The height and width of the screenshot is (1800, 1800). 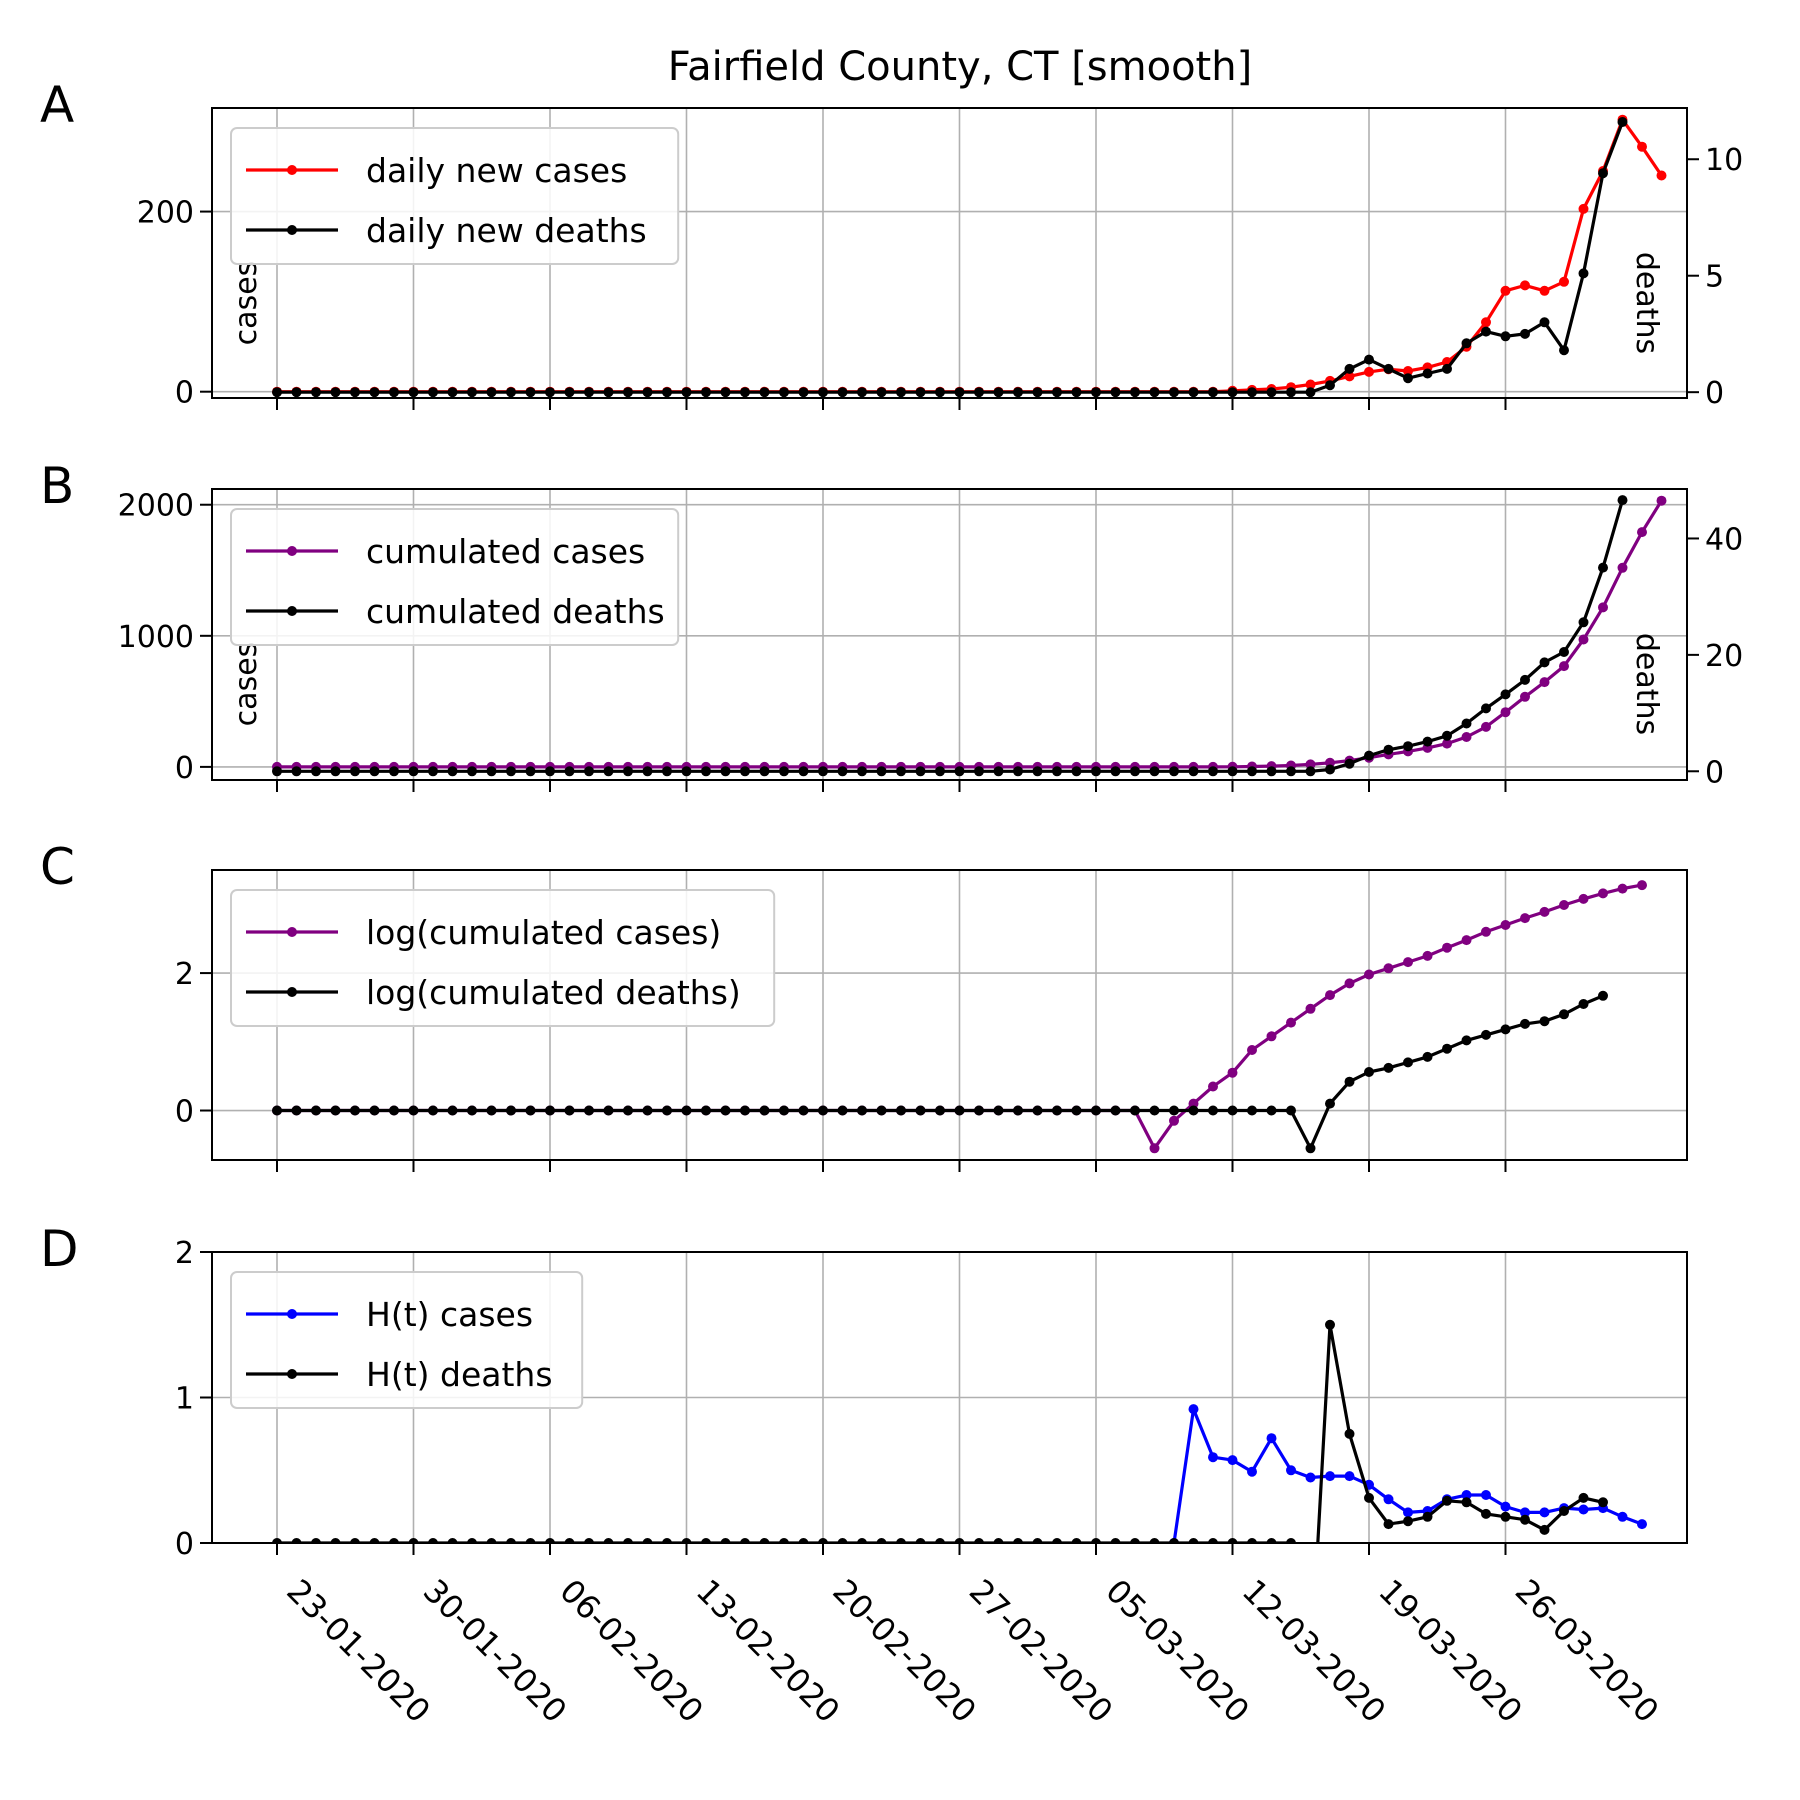 What do you see at coordinates (246, 684) in the screenshot?
I see `y-axis-label: cases` at bounding box center [246, 684].